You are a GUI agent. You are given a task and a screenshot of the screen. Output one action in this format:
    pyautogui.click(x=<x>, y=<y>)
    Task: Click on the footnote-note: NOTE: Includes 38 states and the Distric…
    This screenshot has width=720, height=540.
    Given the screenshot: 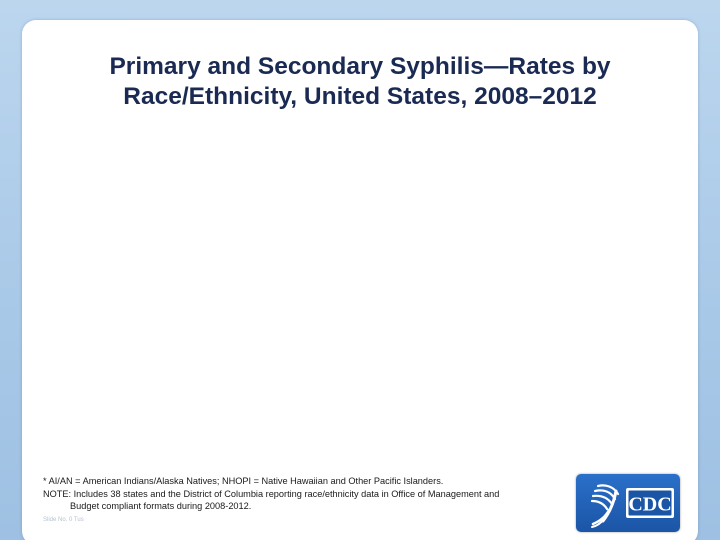 What is the action you would take?
    pyautogui.click(x=271, y=493)
    